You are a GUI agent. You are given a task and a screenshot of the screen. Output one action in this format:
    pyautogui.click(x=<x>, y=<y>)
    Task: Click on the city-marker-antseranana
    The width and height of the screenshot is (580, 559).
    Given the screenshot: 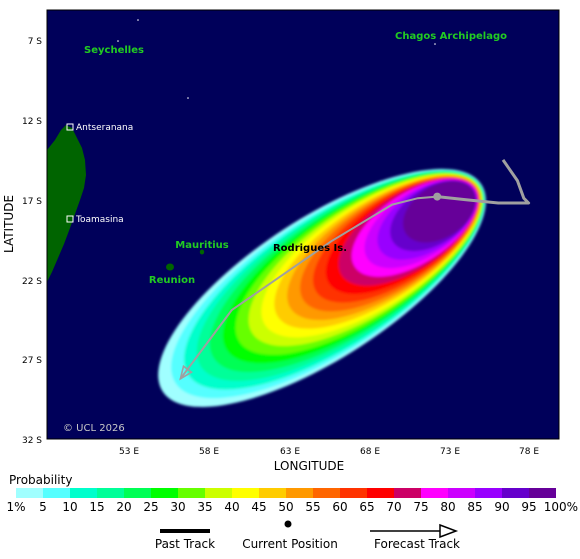 What is the action you would take?
    pyautogui.click(x=70, y=127)
    